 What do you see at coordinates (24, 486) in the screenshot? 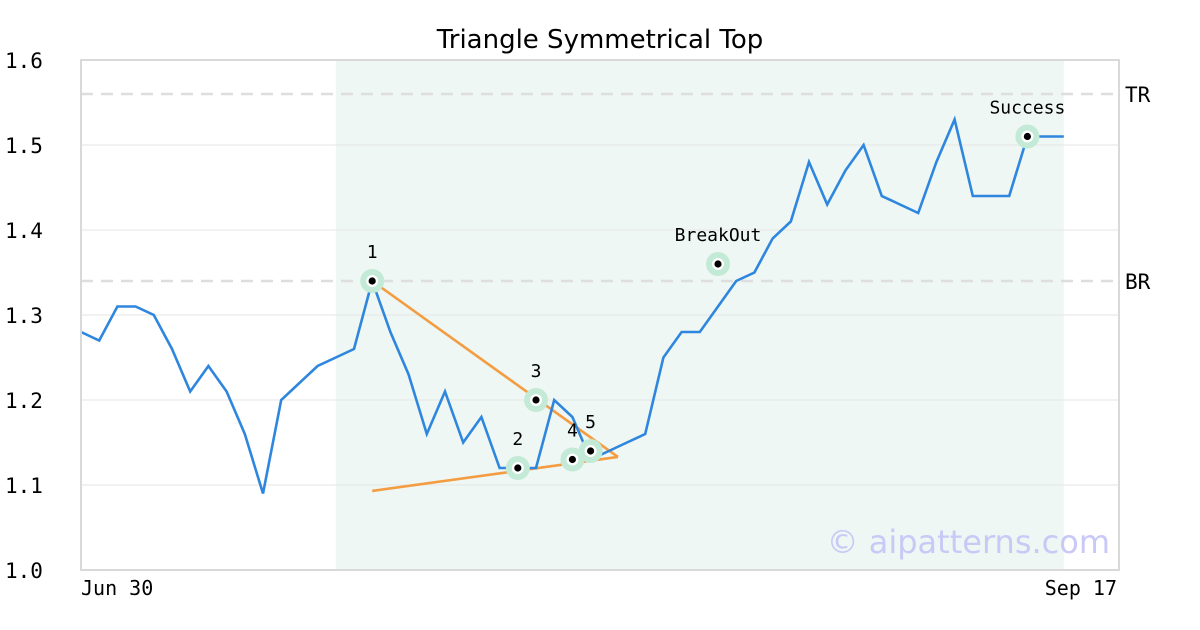
I see `y-tick-label: 1.1` at bounding box center [24, 486].